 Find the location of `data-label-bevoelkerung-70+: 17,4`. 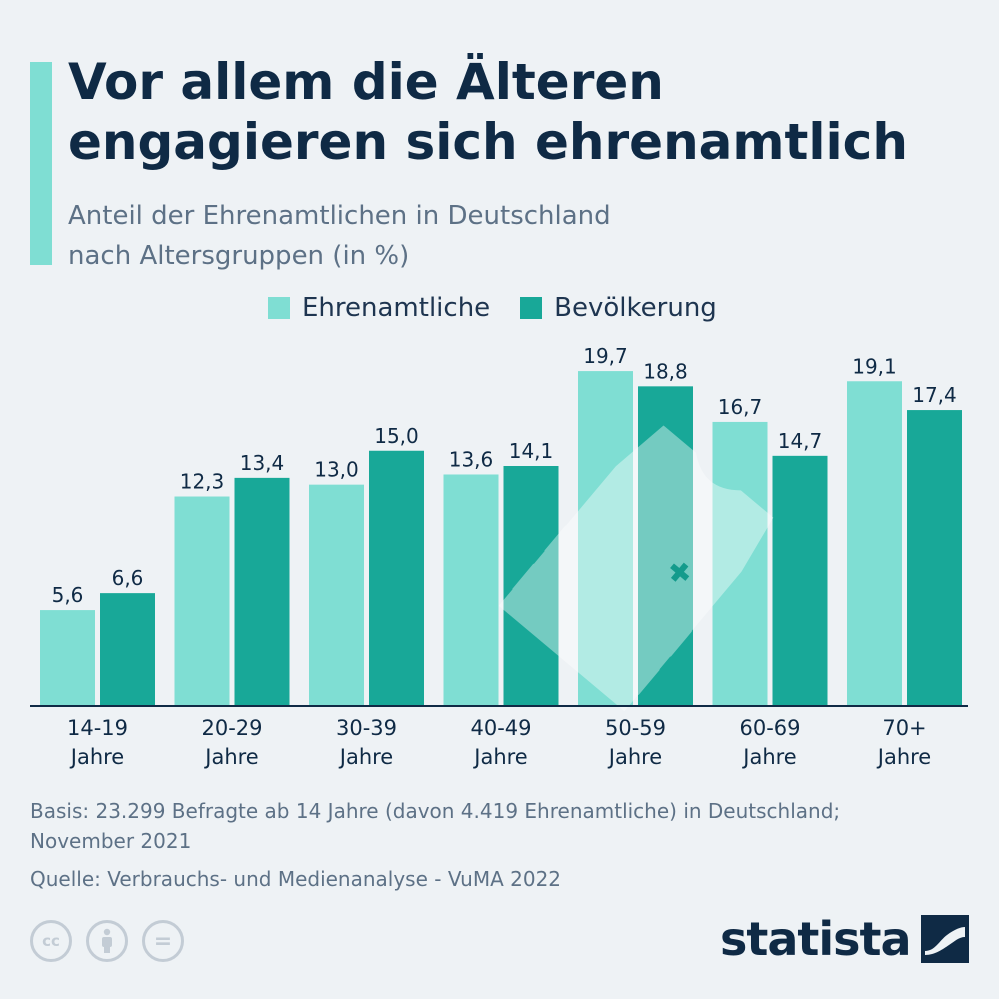

data-label-bevoelkerung-70+: 17,4 is located at coordinates (934, 395).